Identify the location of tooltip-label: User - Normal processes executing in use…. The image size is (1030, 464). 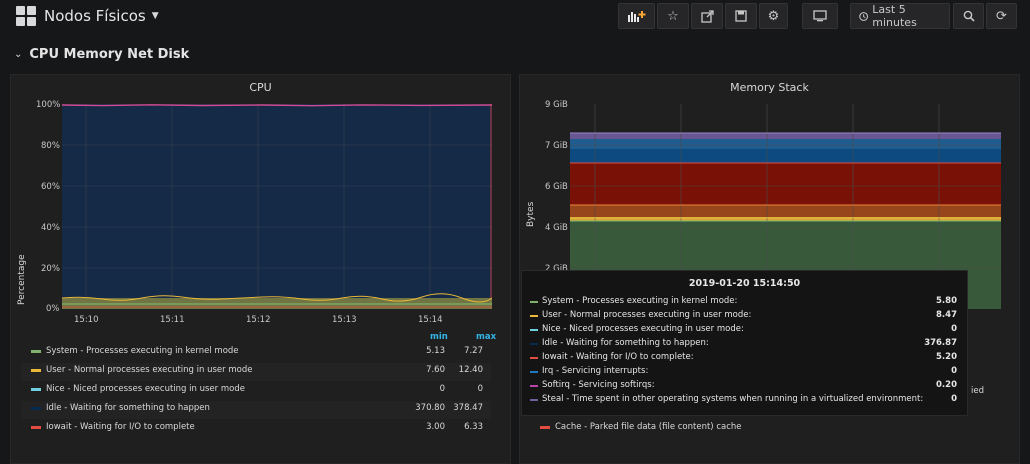
(647, 315).